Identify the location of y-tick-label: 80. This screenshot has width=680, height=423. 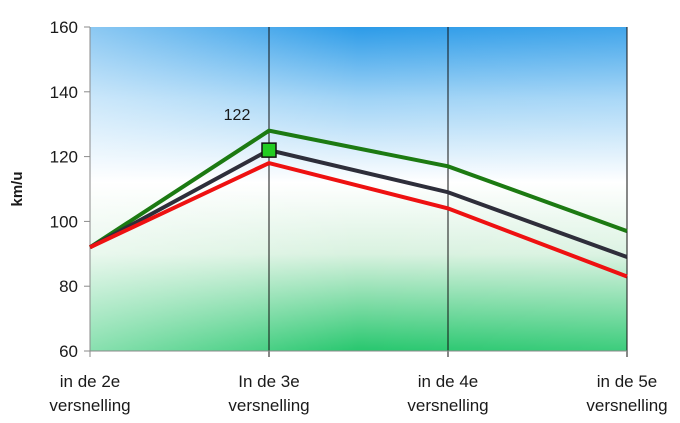
(68, 286).